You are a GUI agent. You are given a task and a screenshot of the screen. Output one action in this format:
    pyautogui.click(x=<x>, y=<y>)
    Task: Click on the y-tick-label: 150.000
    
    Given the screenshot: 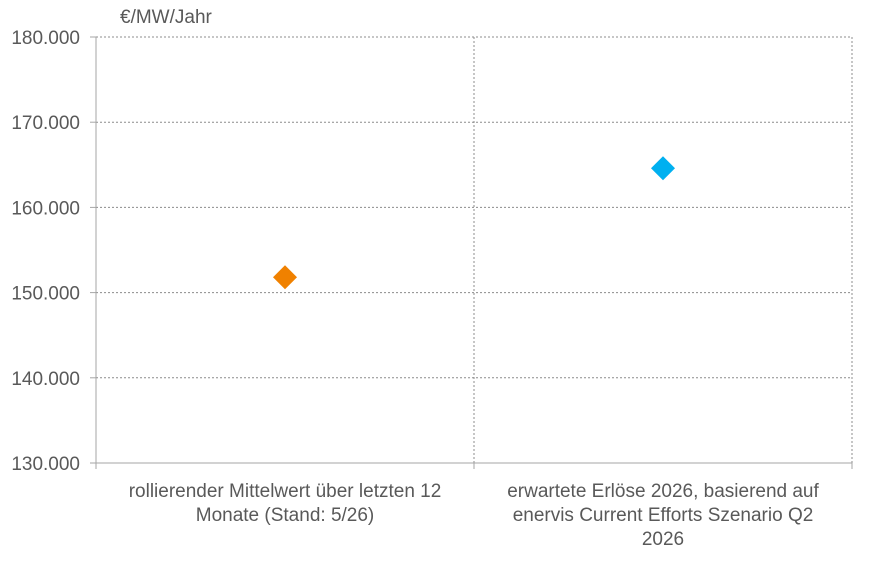 What is the action you would take?
    pyautogui.click(x=45, y=294)
    